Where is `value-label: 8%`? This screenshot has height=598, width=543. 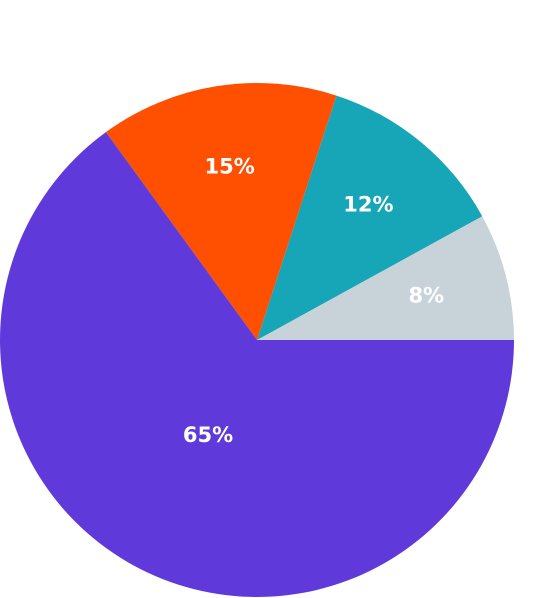
value-label: 8% is located at coordinates (426, 296).